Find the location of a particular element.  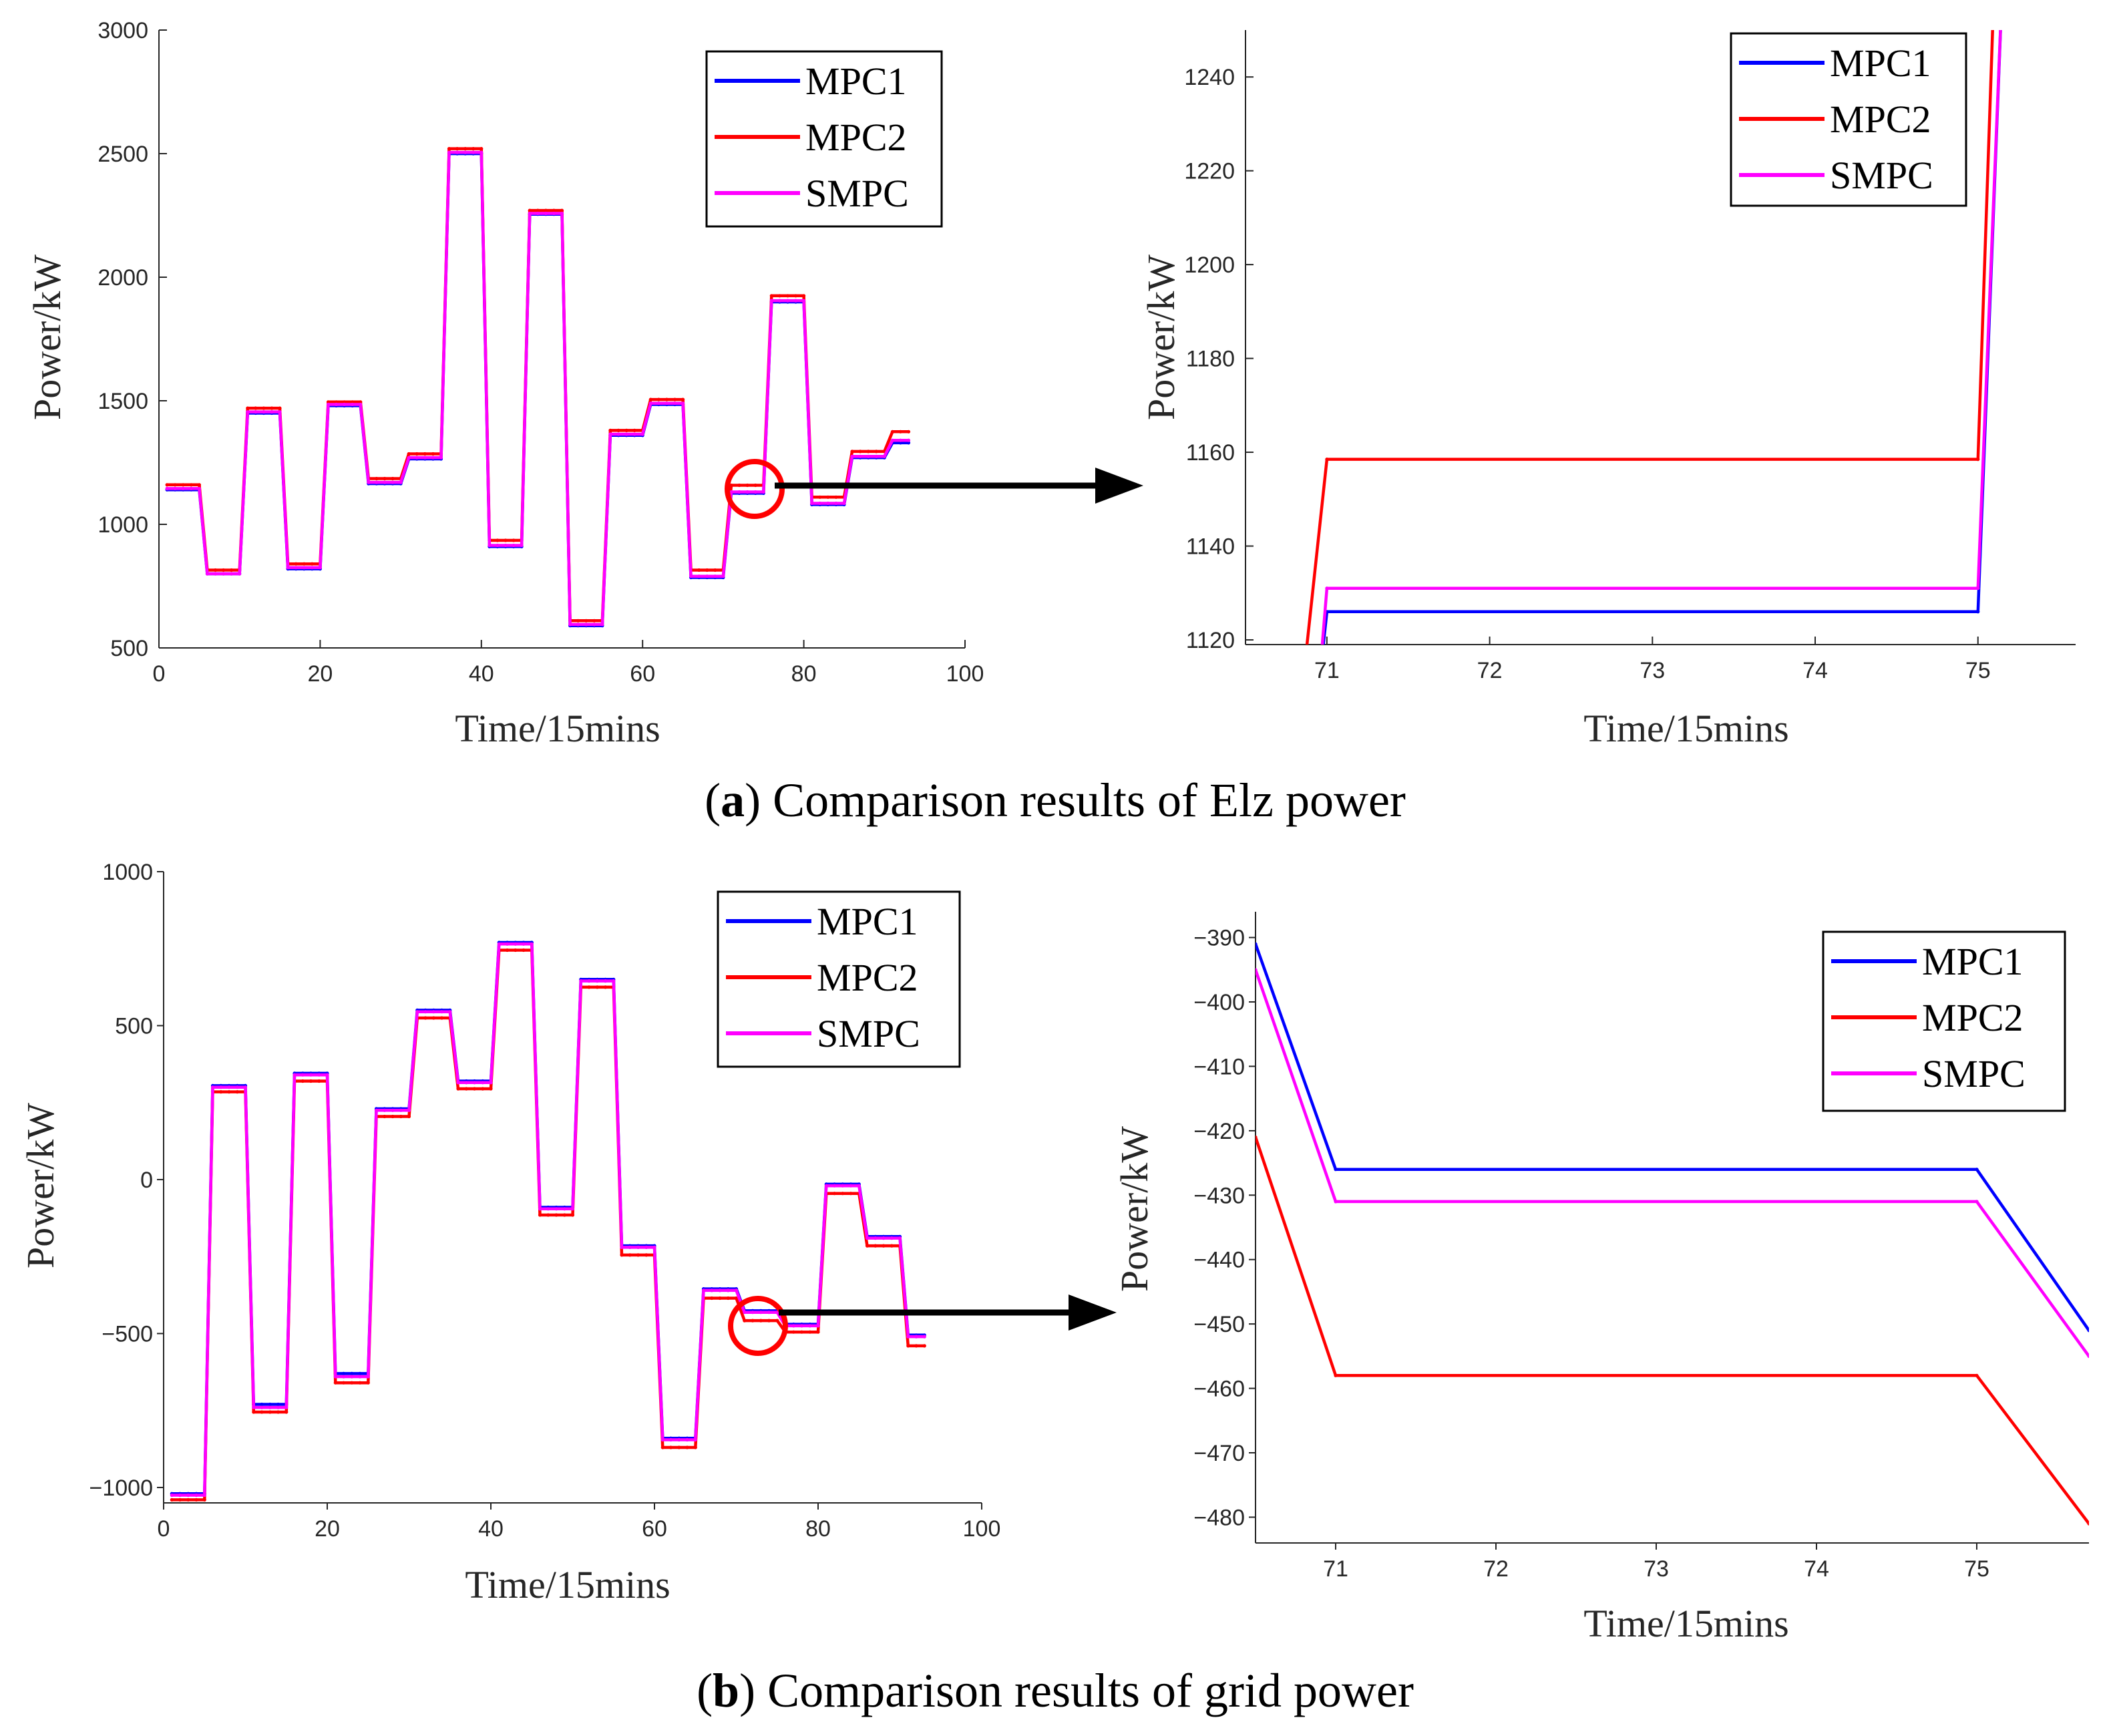

b-main-ytick-label: −1000 is located at coordinates (122, 1488).